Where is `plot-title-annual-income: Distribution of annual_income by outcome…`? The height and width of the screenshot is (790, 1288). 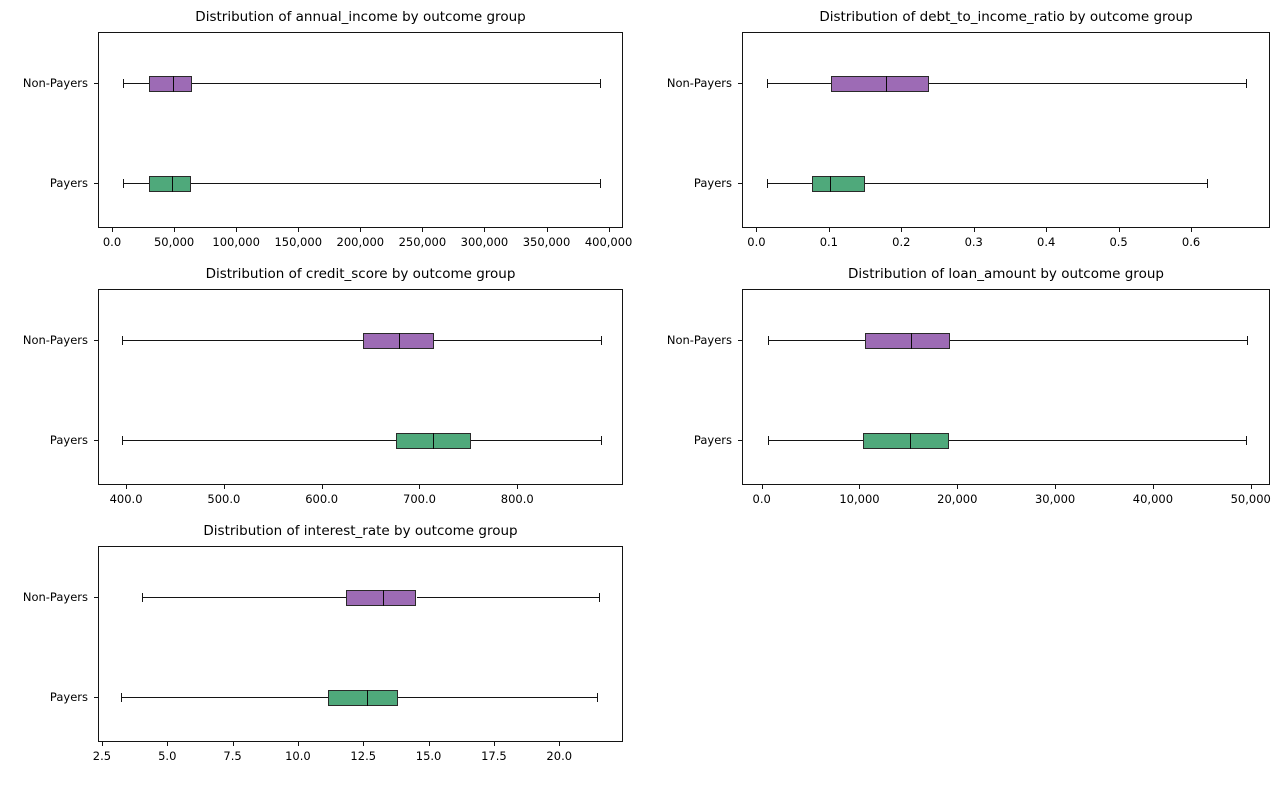 plot-title-annual-income: Distribution of annual_income by outcome… is located at coordinates (360, 17).